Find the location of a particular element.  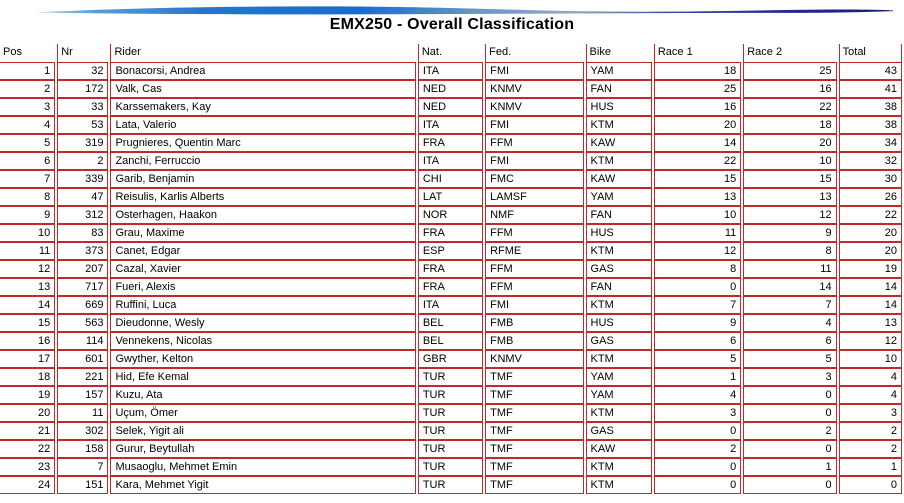

cell-nr: 151 is located at coordinates (83, 485).